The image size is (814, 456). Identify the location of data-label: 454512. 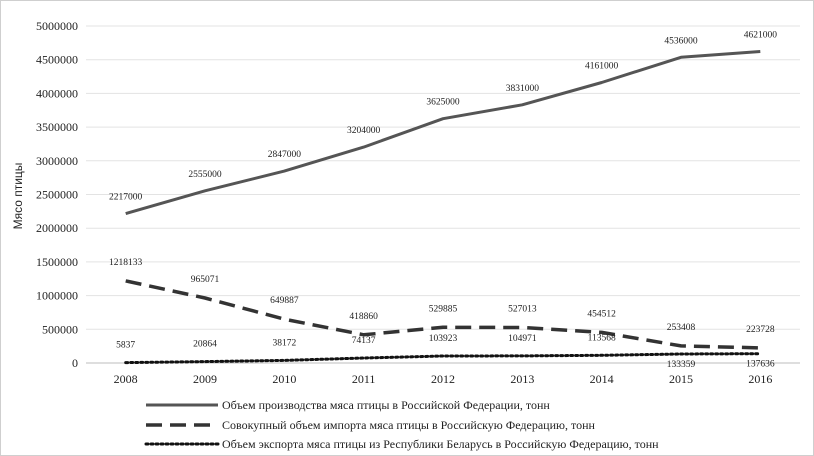
(601, 314).